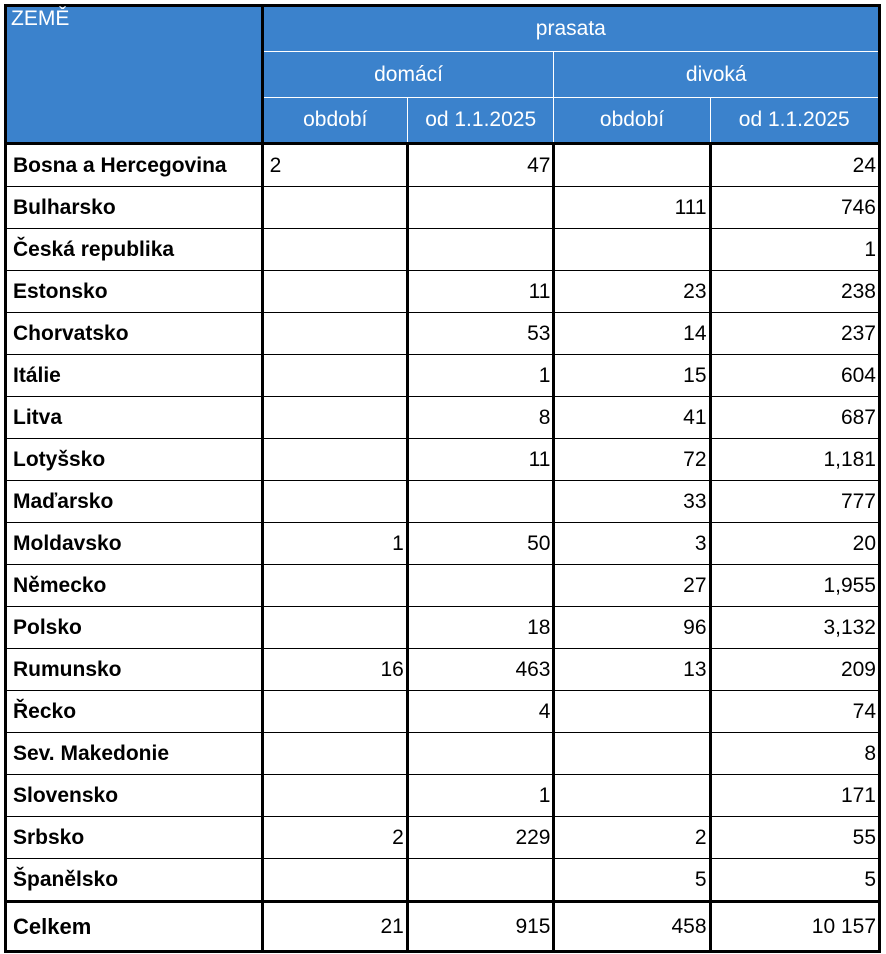 The height and width of the screenshot is (954, 886). What do you see at coordinates (795, 926) in the screenshot?
I see `value-cell: 10 157` at bounding box center [795, 926].